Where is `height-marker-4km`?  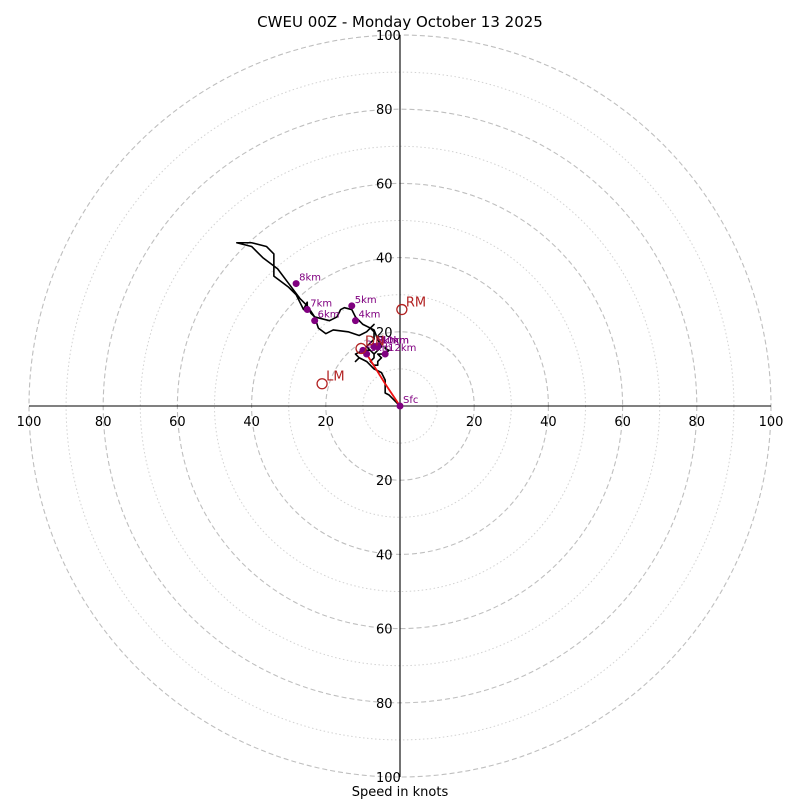
height-marker-4km is located at coordinates (355, 321).